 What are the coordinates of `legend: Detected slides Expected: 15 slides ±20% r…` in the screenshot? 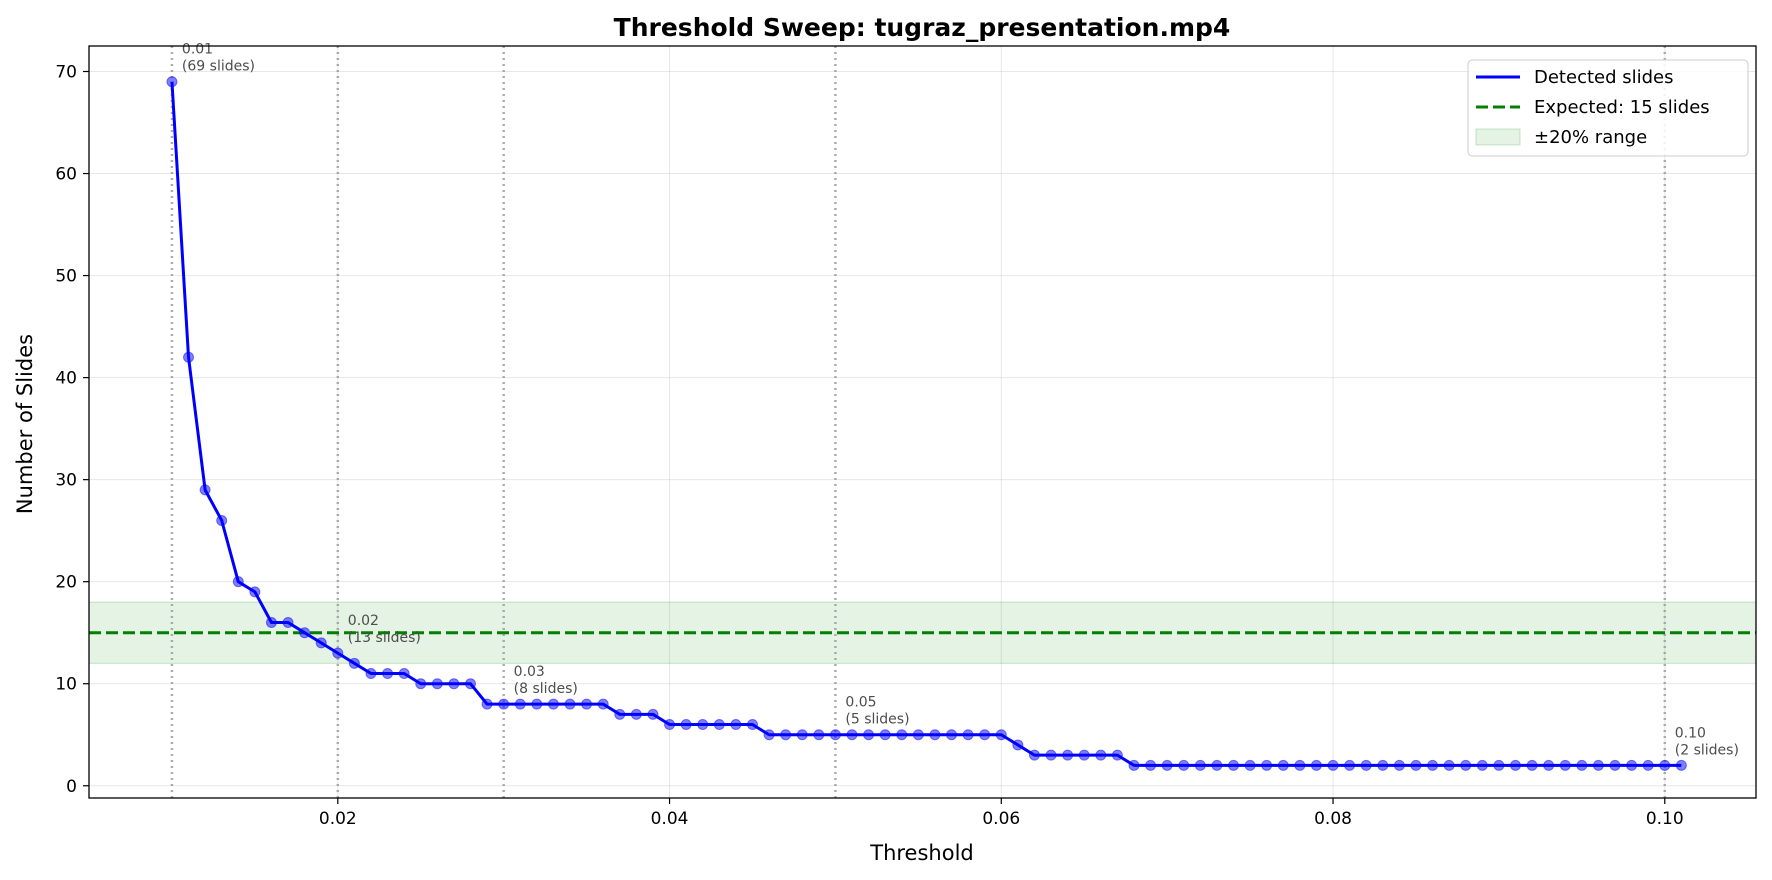 It's located at (1608, 108).